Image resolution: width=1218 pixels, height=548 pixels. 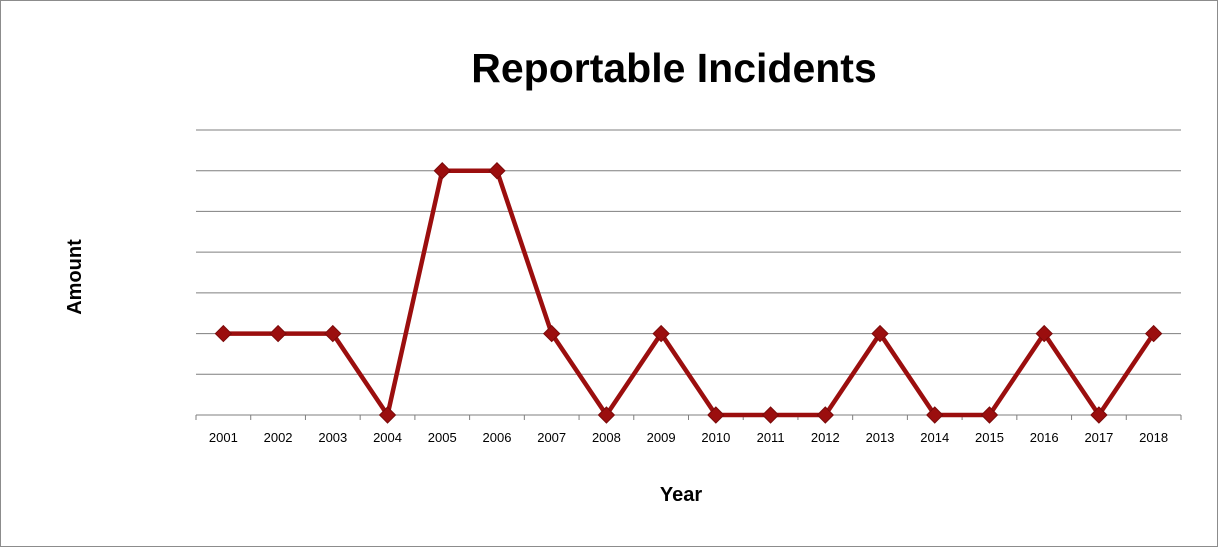 I want to click on x-tick-label: 2006, so click(x=497, y=437).